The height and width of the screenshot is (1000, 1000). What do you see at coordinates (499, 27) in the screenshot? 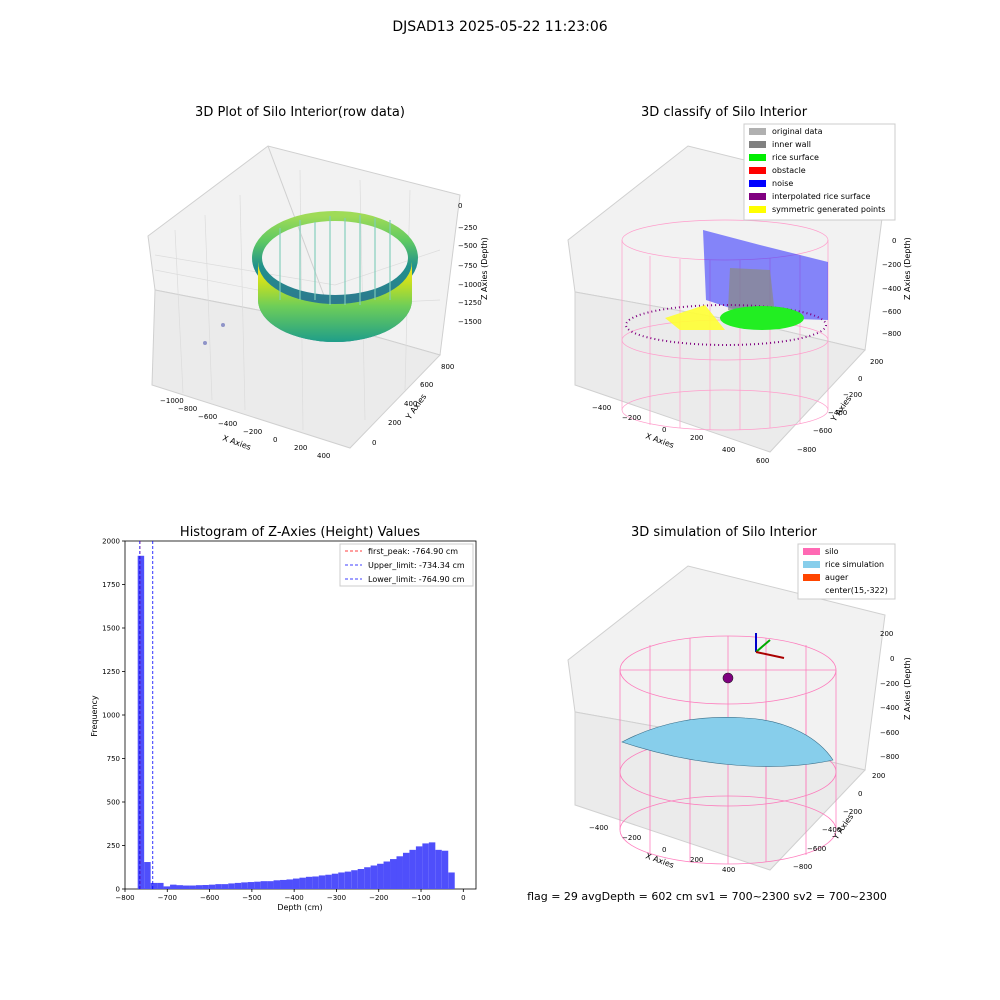
I see `figure-title: DJSAD13 2025-05-22 11:23:06` at bounding box center [499, 27].